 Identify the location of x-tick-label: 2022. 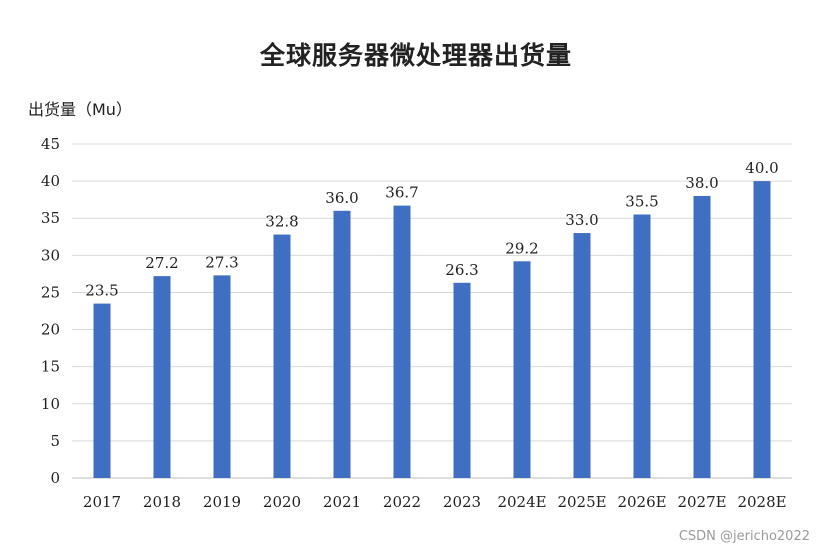
(402, 502).